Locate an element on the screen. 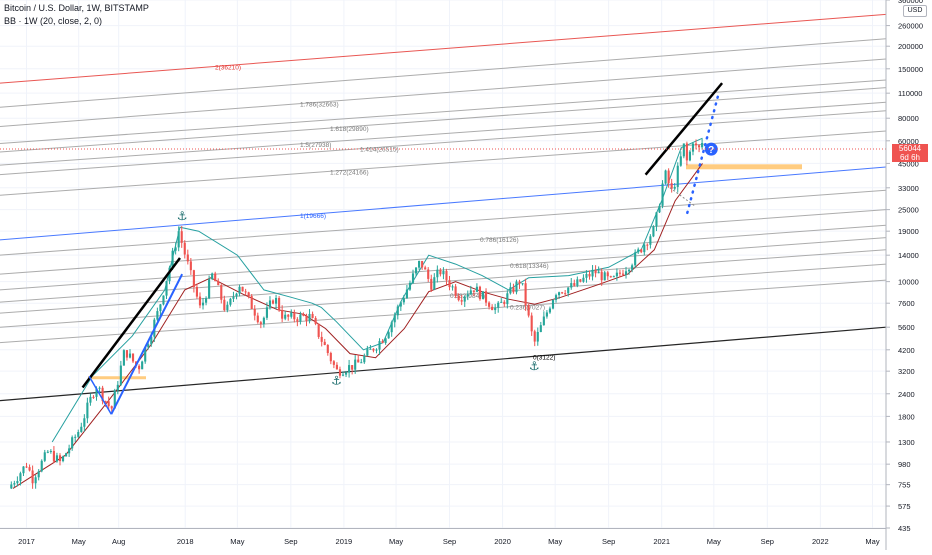  bar-countdown-tag: 6d 6h is located at coordinates (910, 157).